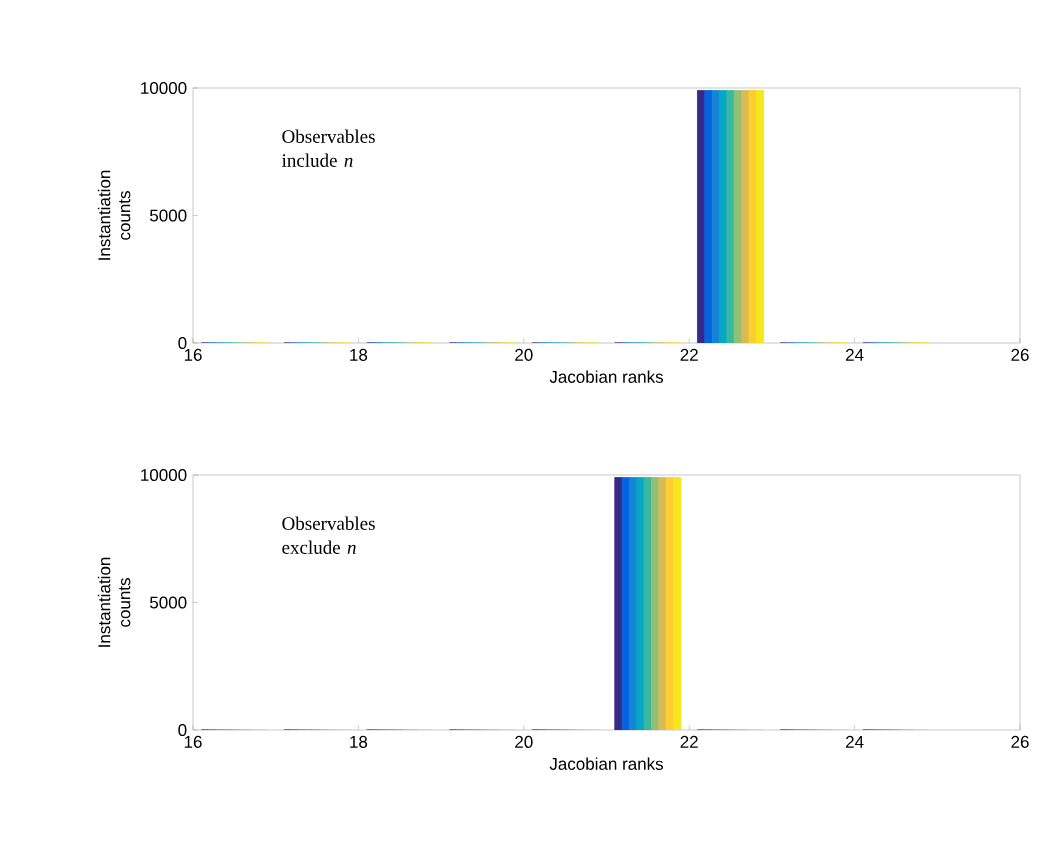  Describe the element at coordinates (328, 535) in the screenshot. I see `annotation: Observables exclude n` at that location.